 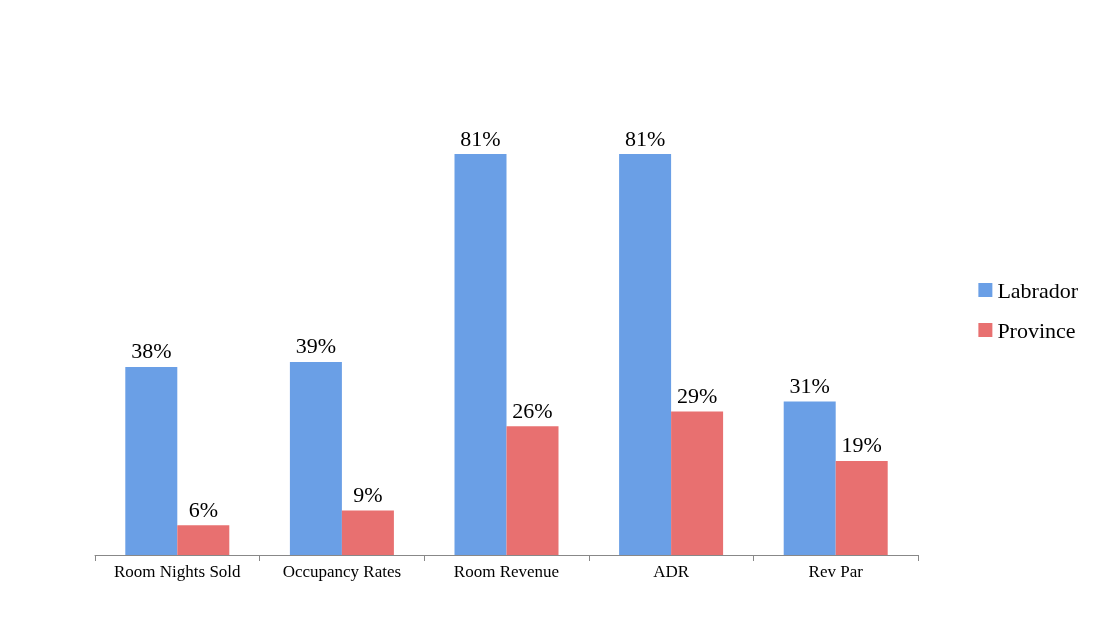 I want to click on data-label: 26%, so click(x=532, y=410).